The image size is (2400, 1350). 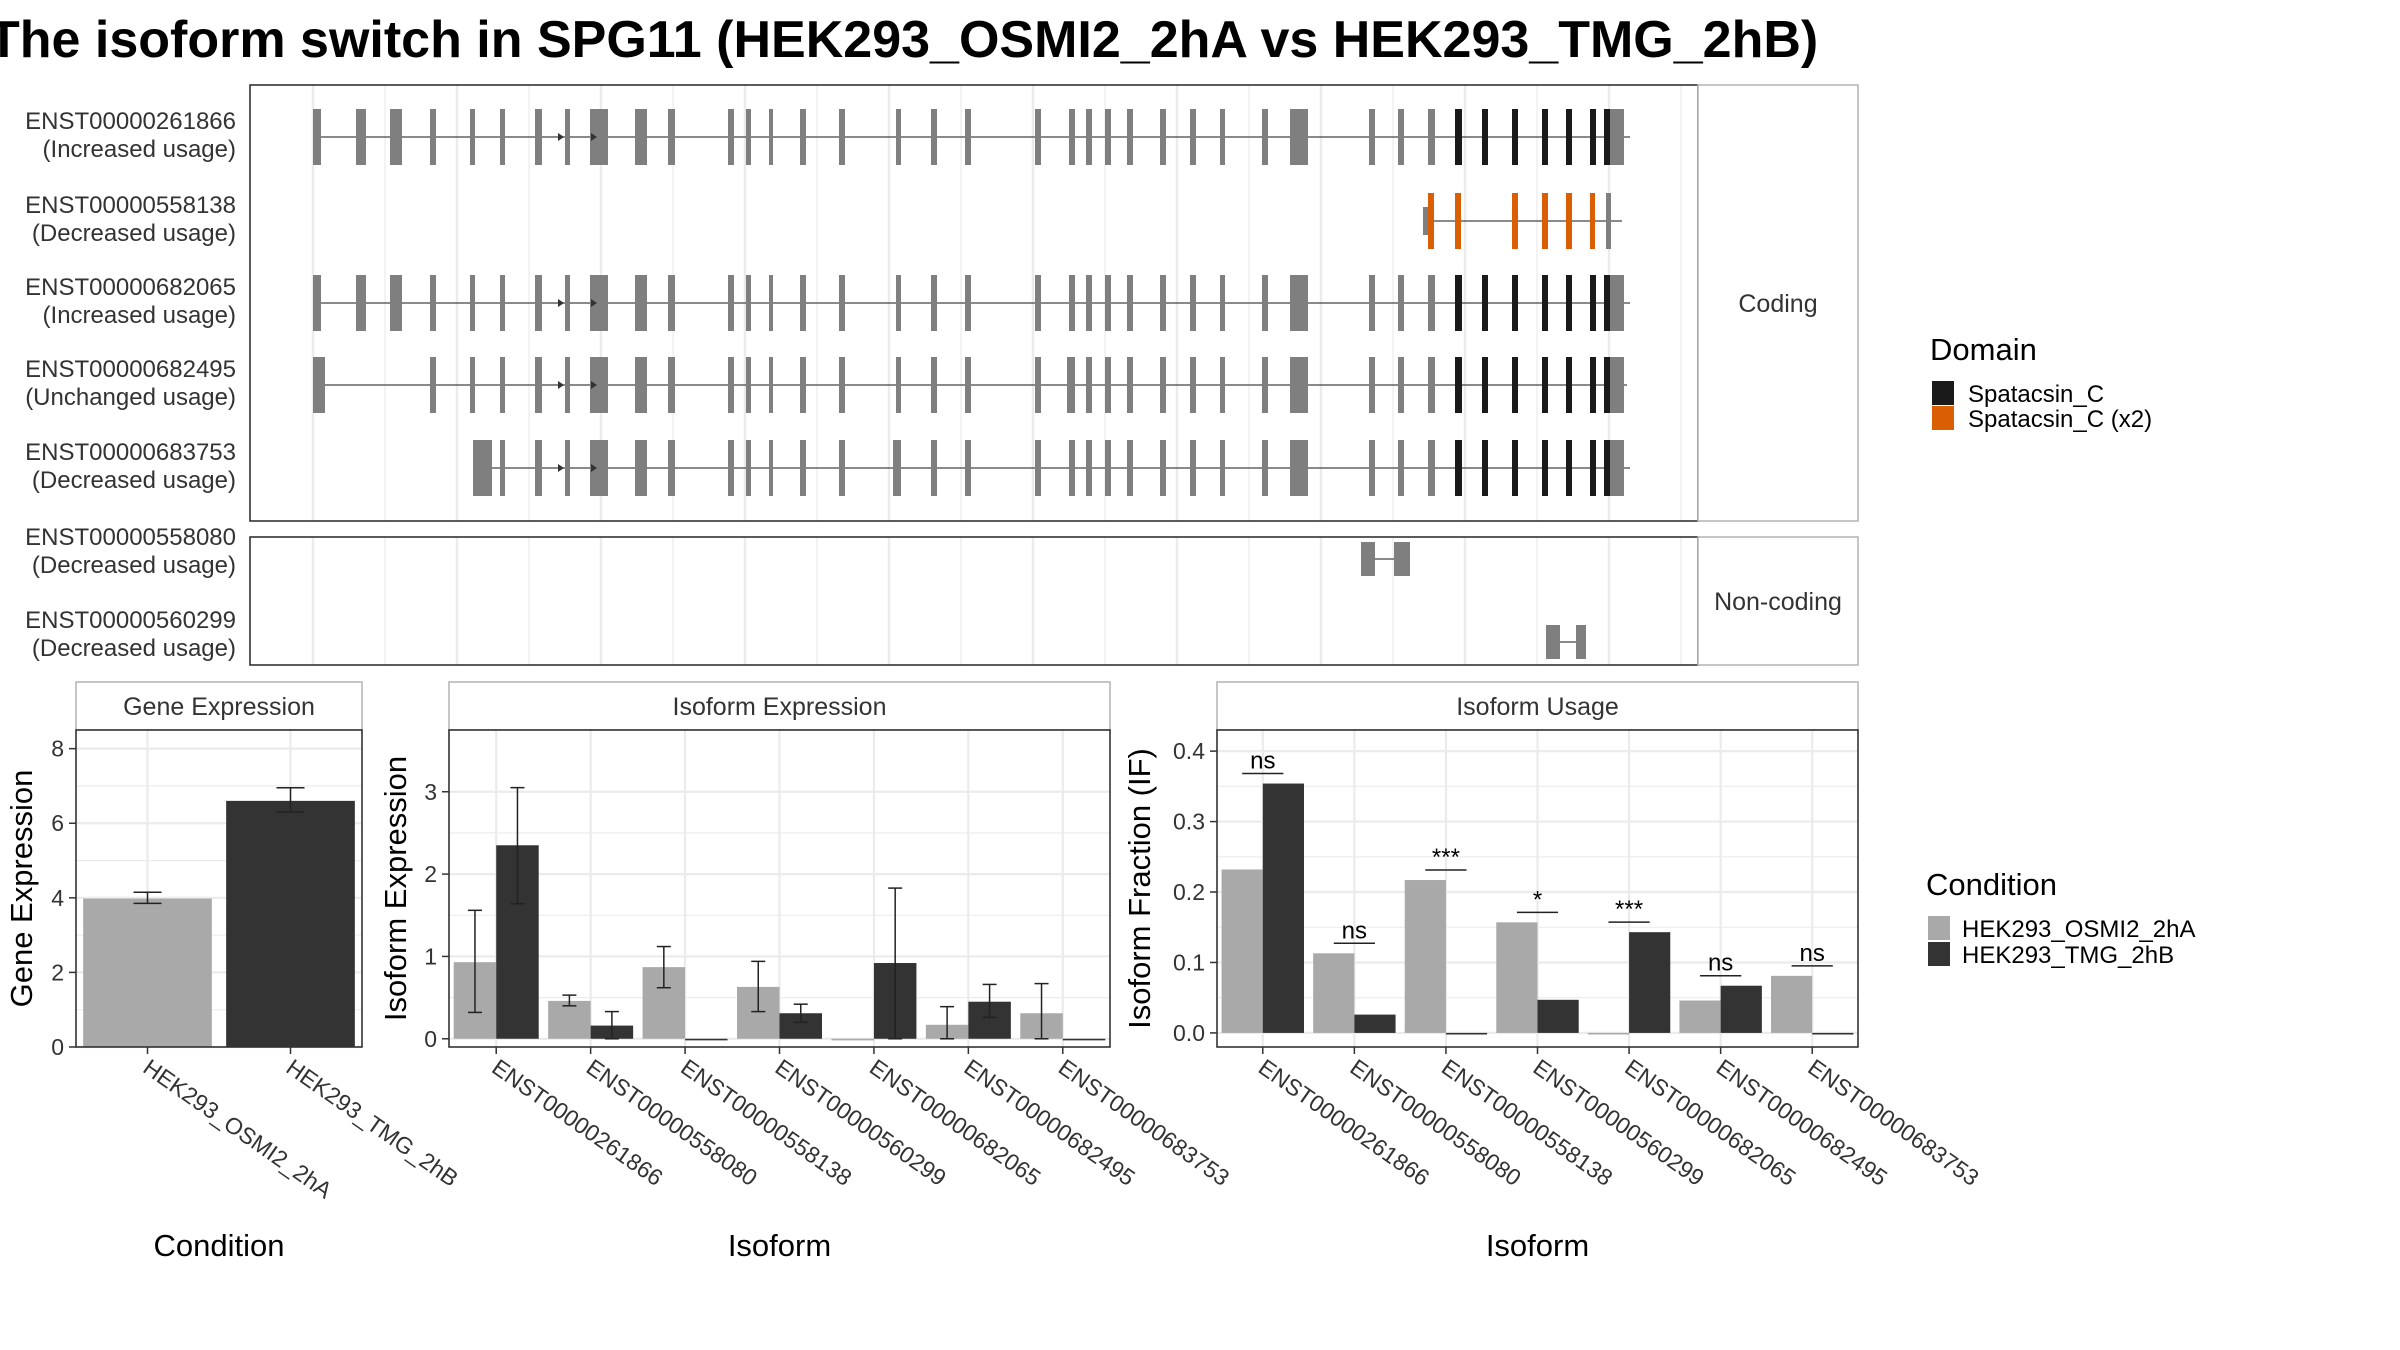 I want to click on isoform-id-label: ENST00000683753, so click(x=130, y=452).